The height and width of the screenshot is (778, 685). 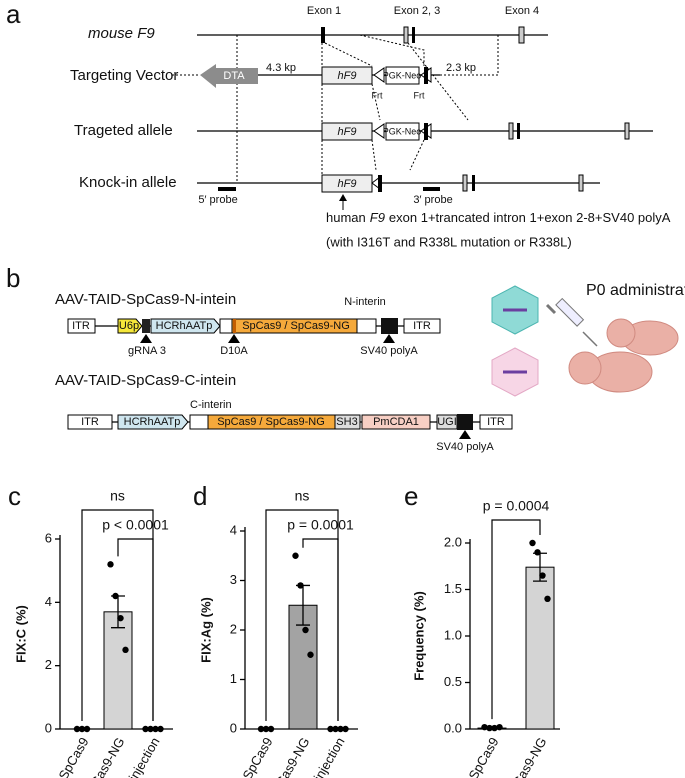 What do you see at coordinates (234, 351) in the screenshot?
I see `d10a-label: D10A` at bounding box center [234, 351].